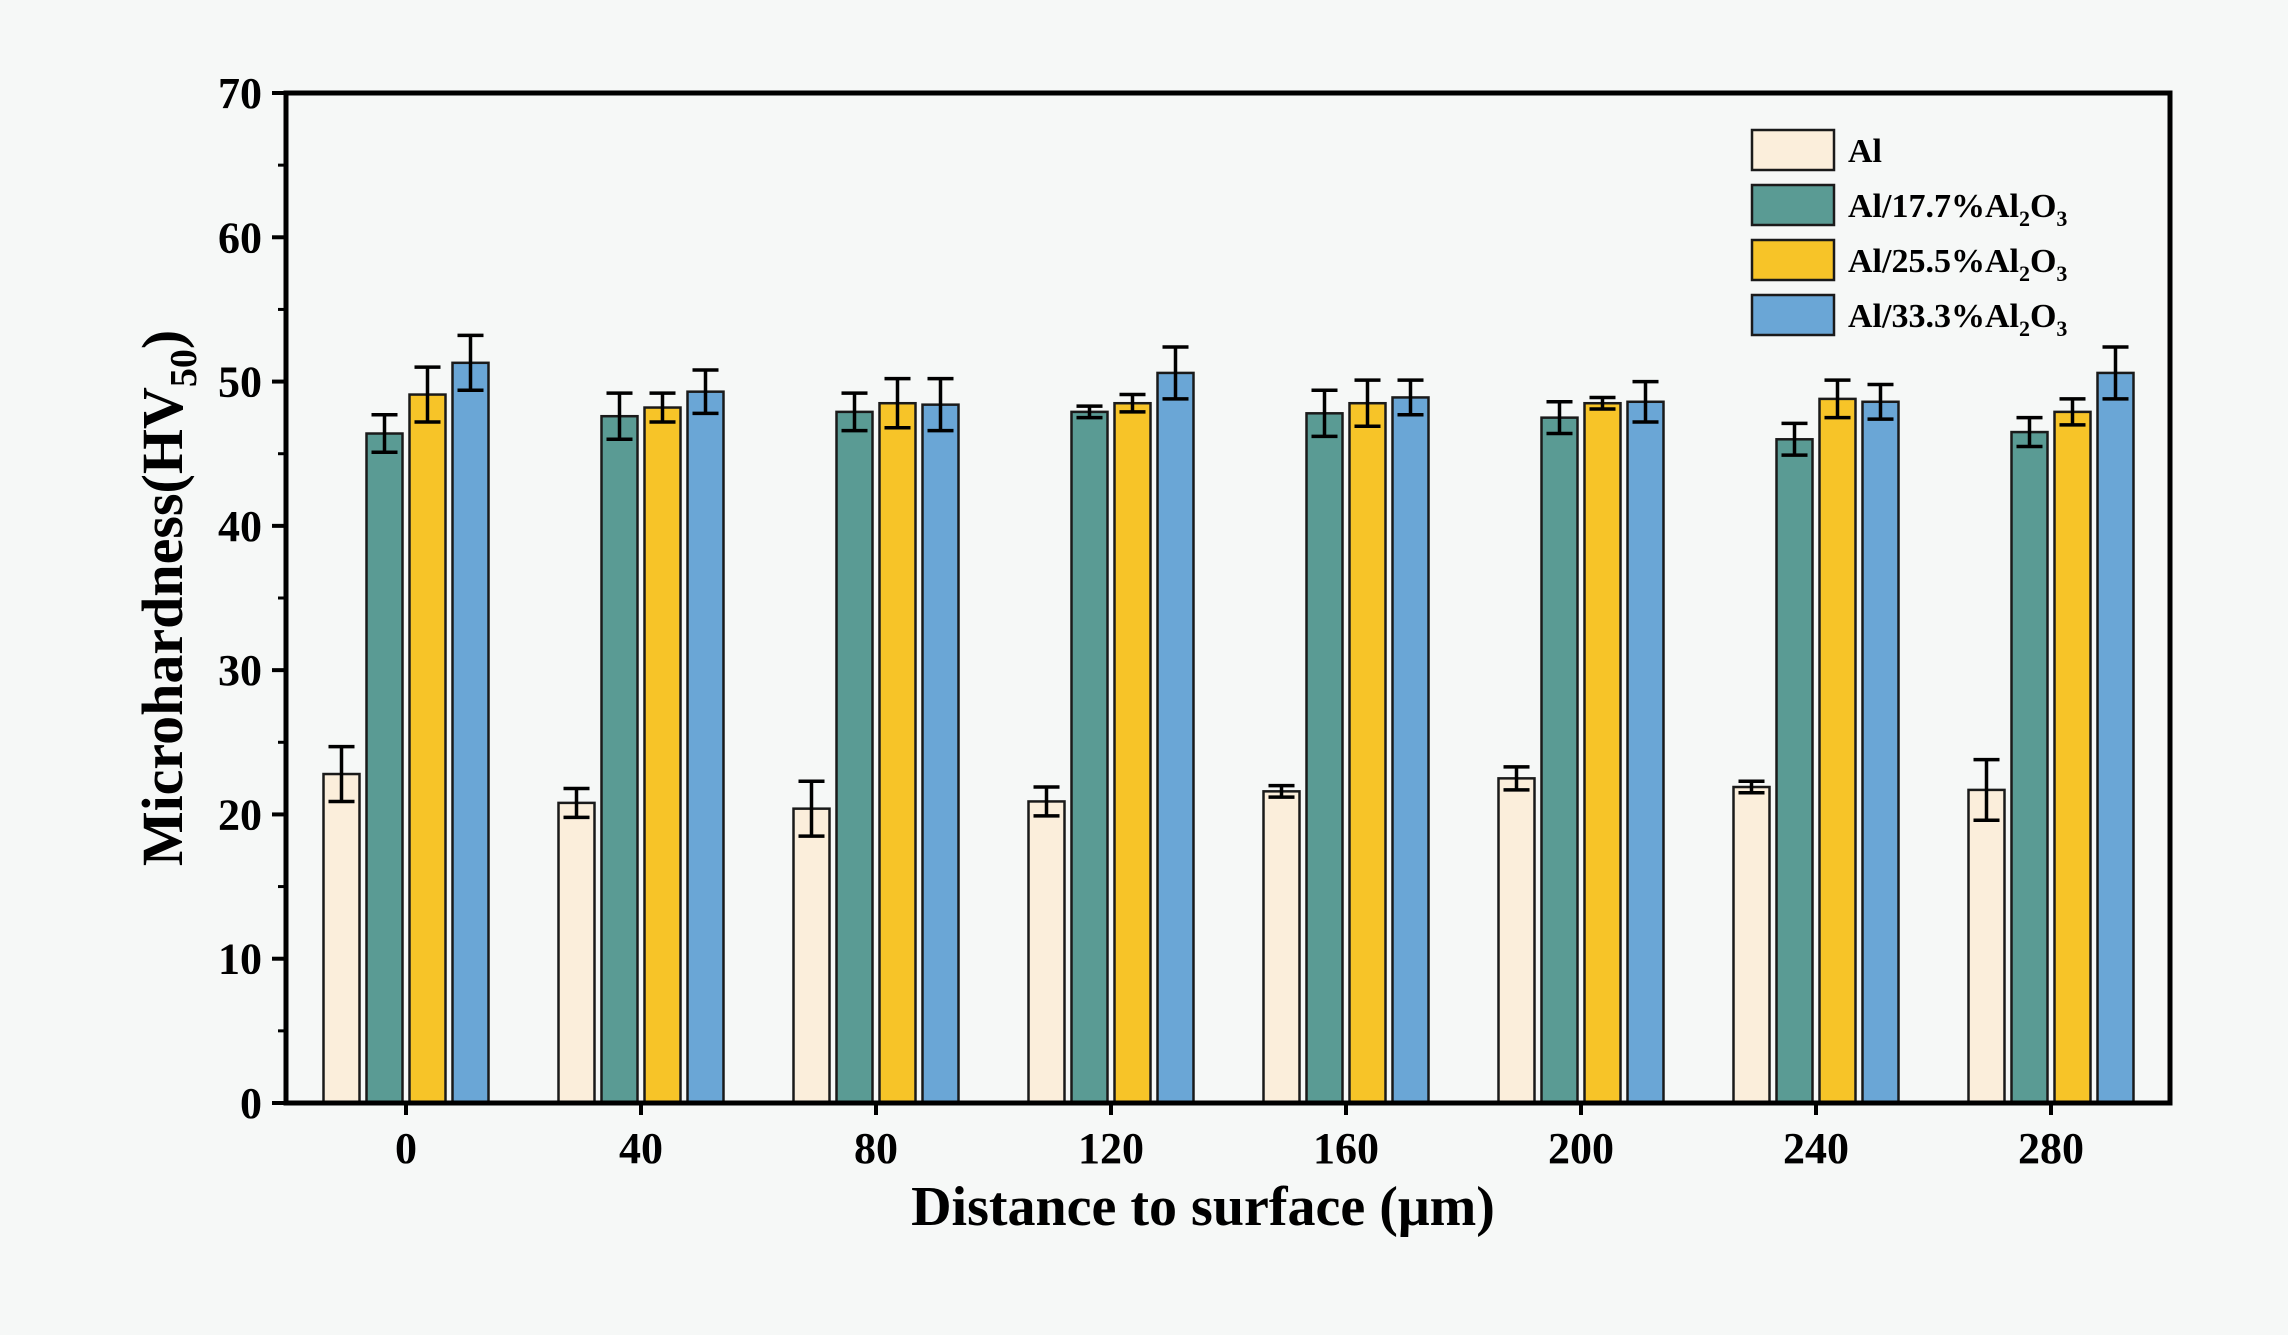  I want to click on x-tick-label-160: 160, so click(1346, 1148).